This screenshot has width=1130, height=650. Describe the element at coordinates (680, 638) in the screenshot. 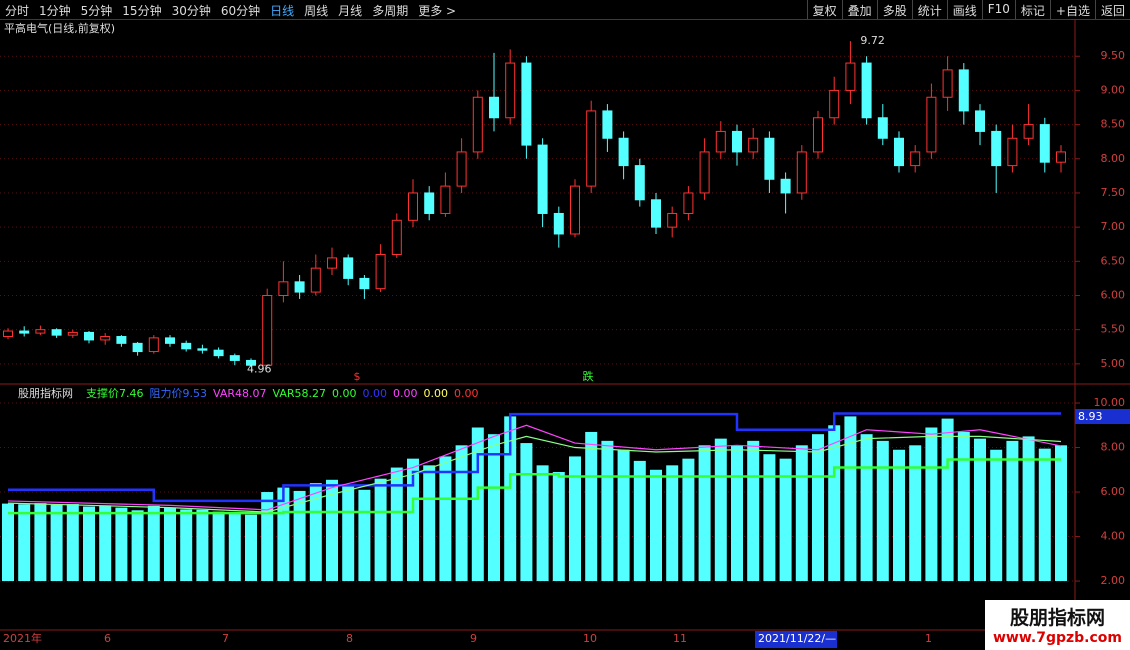

I see `x-label: 11` at that location.